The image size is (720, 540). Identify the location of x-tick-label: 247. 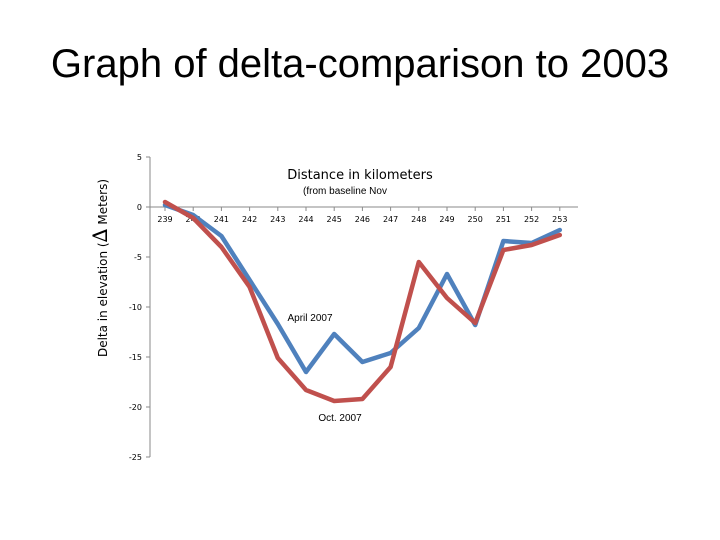
(390, 219).